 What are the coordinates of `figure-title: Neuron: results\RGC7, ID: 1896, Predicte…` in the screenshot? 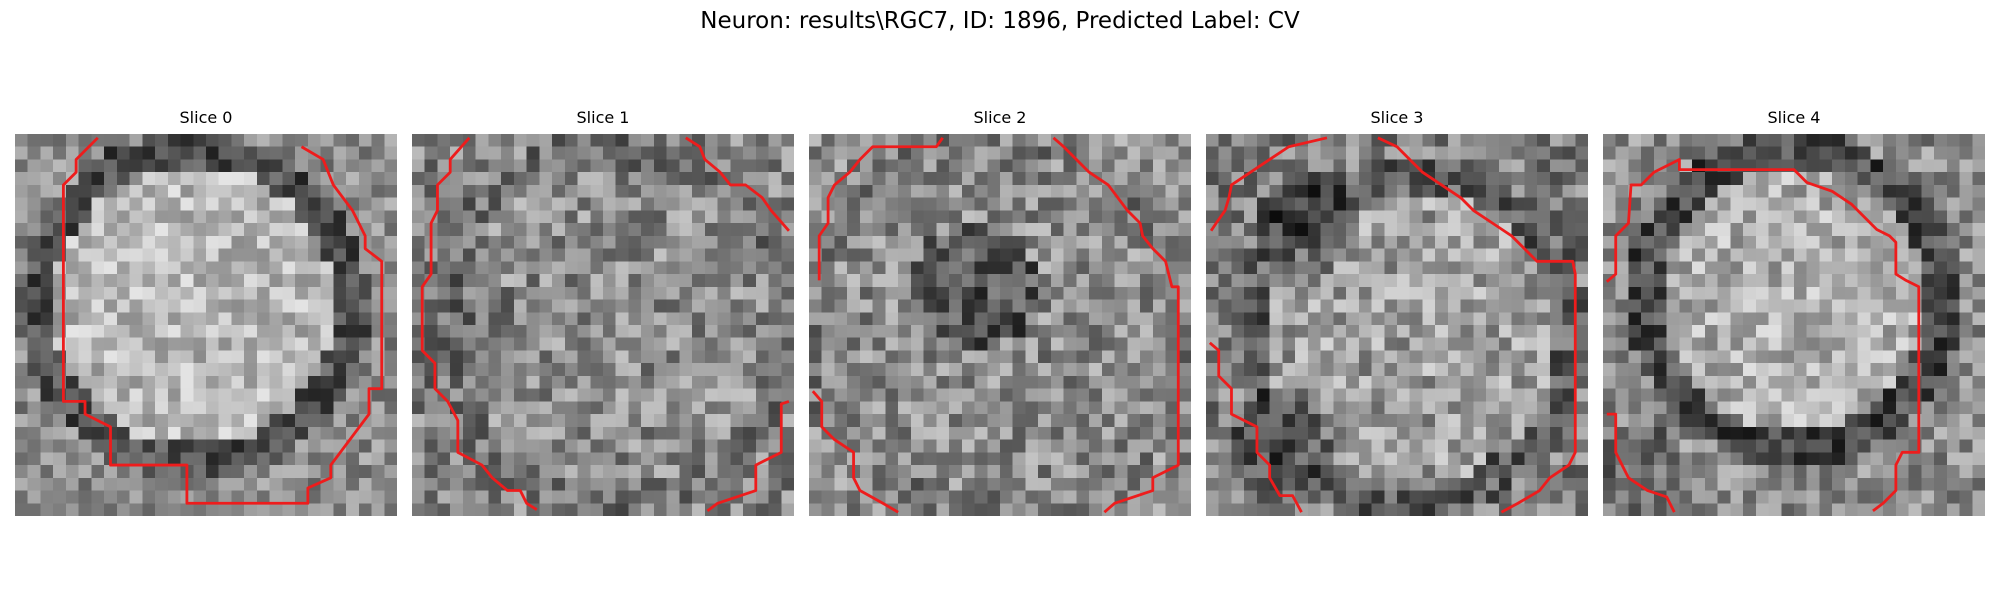 It's located at (1000, 21).